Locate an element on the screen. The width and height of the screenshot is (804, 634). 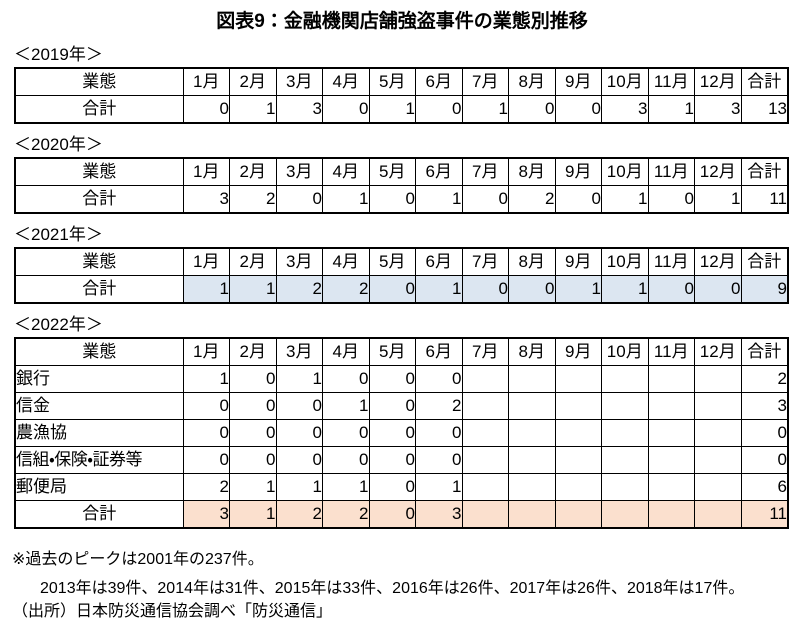
year-label-3: ＜2022年＞ is located at coordinates (58, 324).